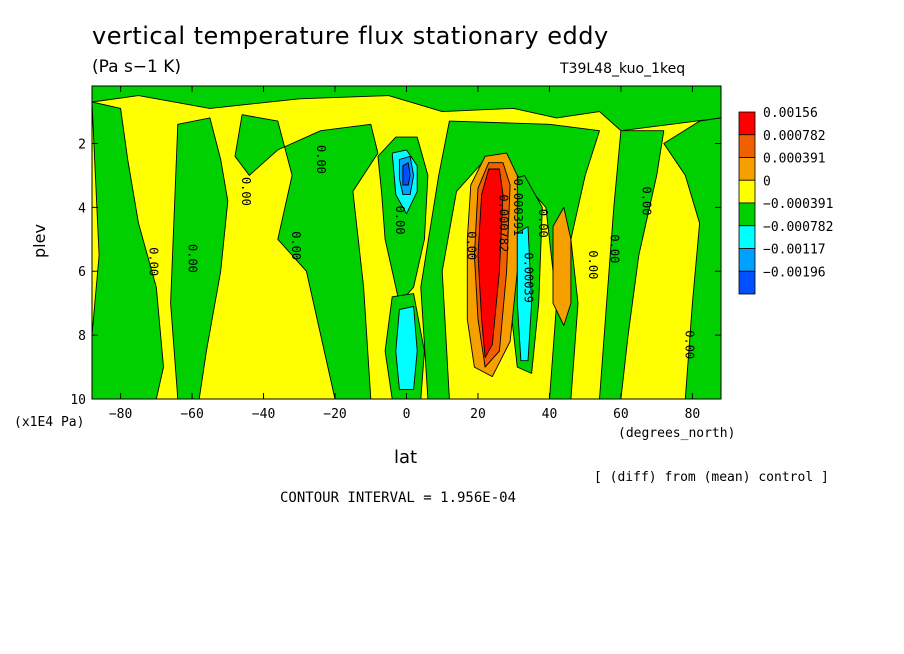  I want to click on colorbar-label: −0.00196, so click(794, 272).